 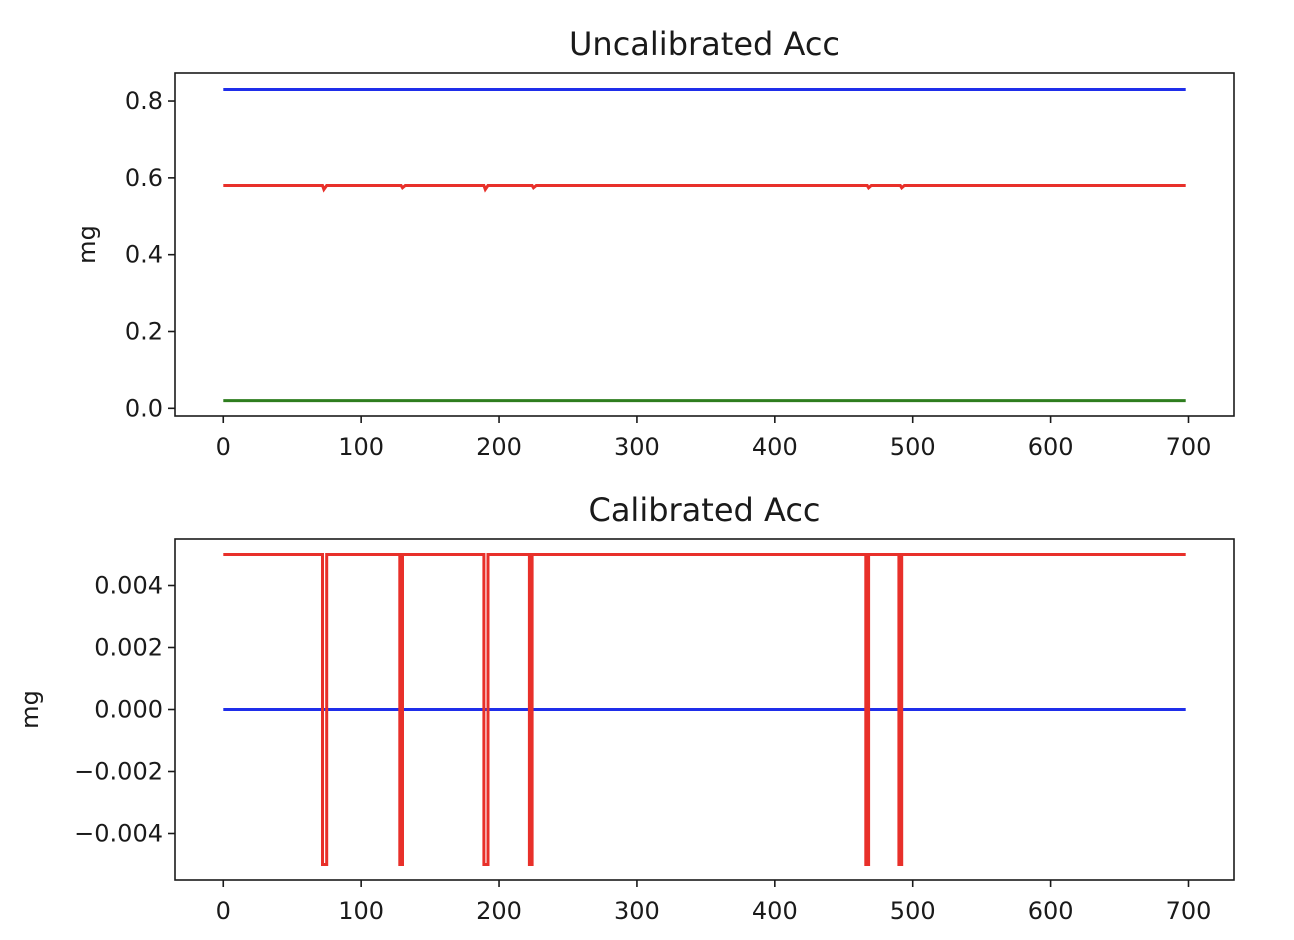 What do you see at coordinates (144, 331) in the screenshot?
I see `y-tick-label: 0.2` at bounding box center [144, 331].